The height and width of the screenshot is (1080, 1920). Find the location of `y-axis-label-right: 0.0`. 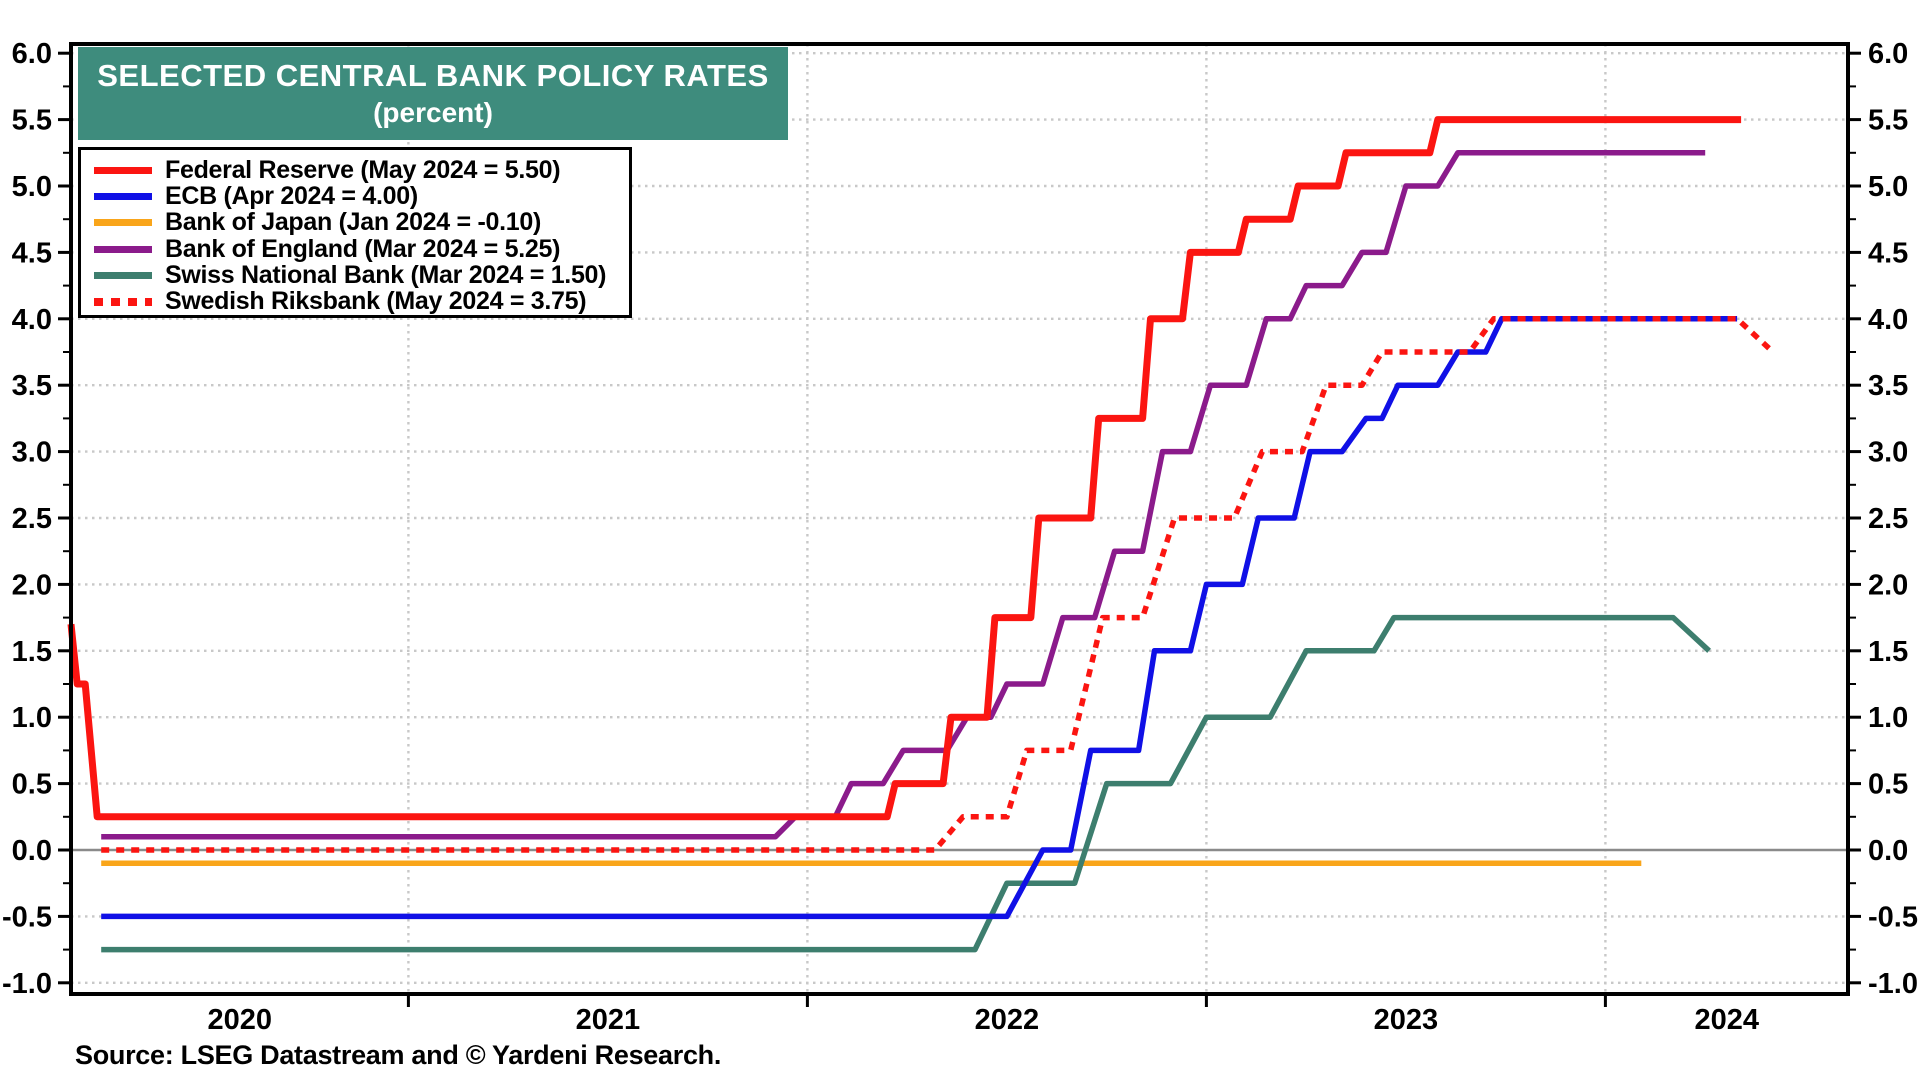

y-axis-label-right: 0.0 is located at coordinates (1888, 851).